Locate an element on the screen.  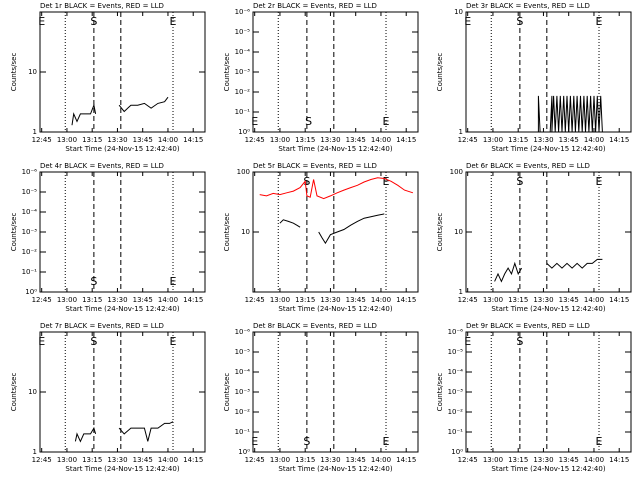
y-tick-label: 1 is located at coordinates (35, 452).